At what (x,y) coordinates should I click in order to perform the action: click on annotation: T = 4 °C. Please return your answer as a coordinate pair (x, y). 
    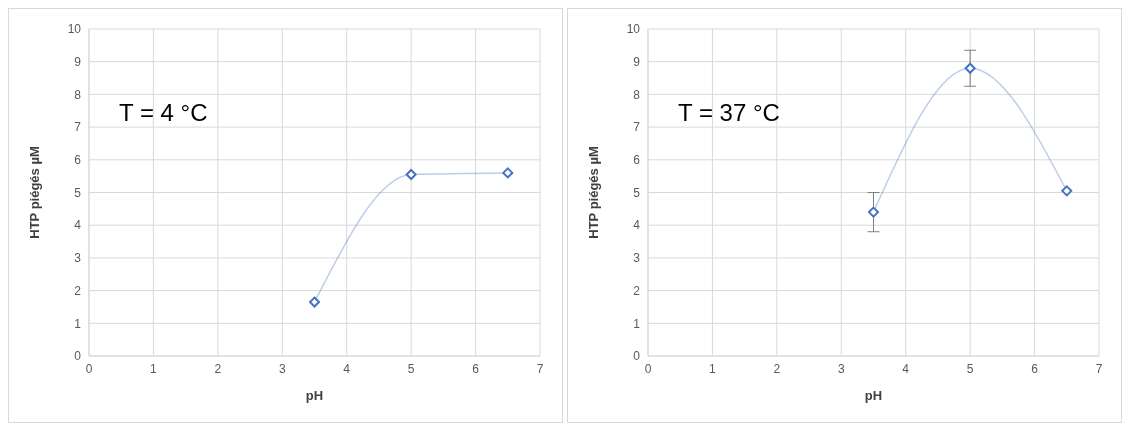
    Looking at the image, I should click on (163, 113).